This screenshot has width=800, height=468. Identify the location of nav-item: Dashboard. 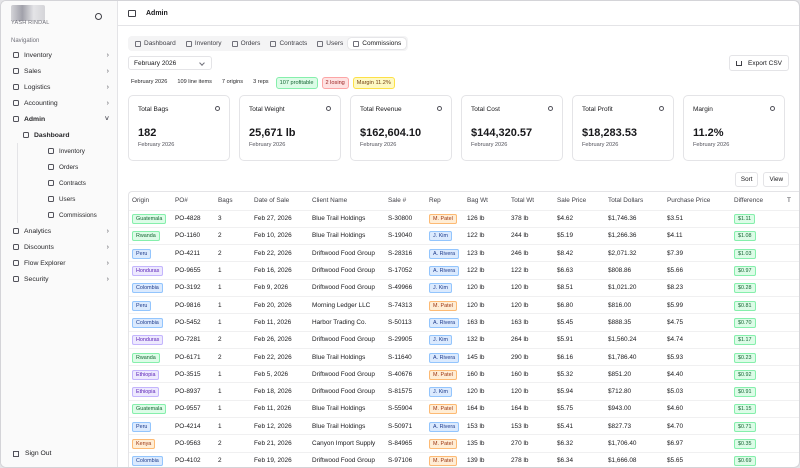
(60, 135).